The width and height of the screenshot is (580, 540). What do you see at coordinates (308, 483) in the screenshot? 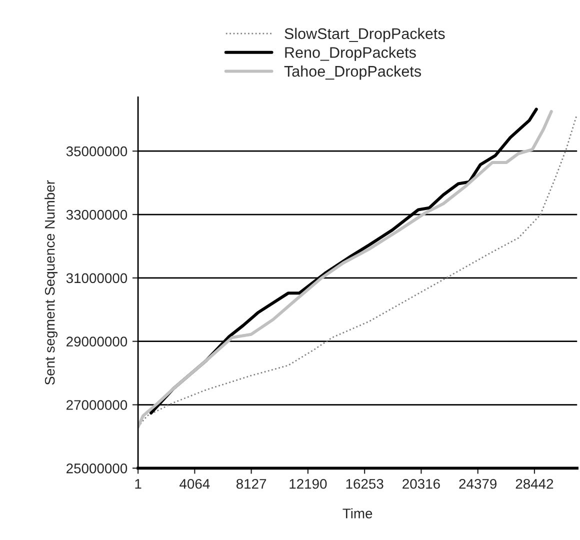
I see `x-tick-label: 12190` at bounding box center [308, 483].